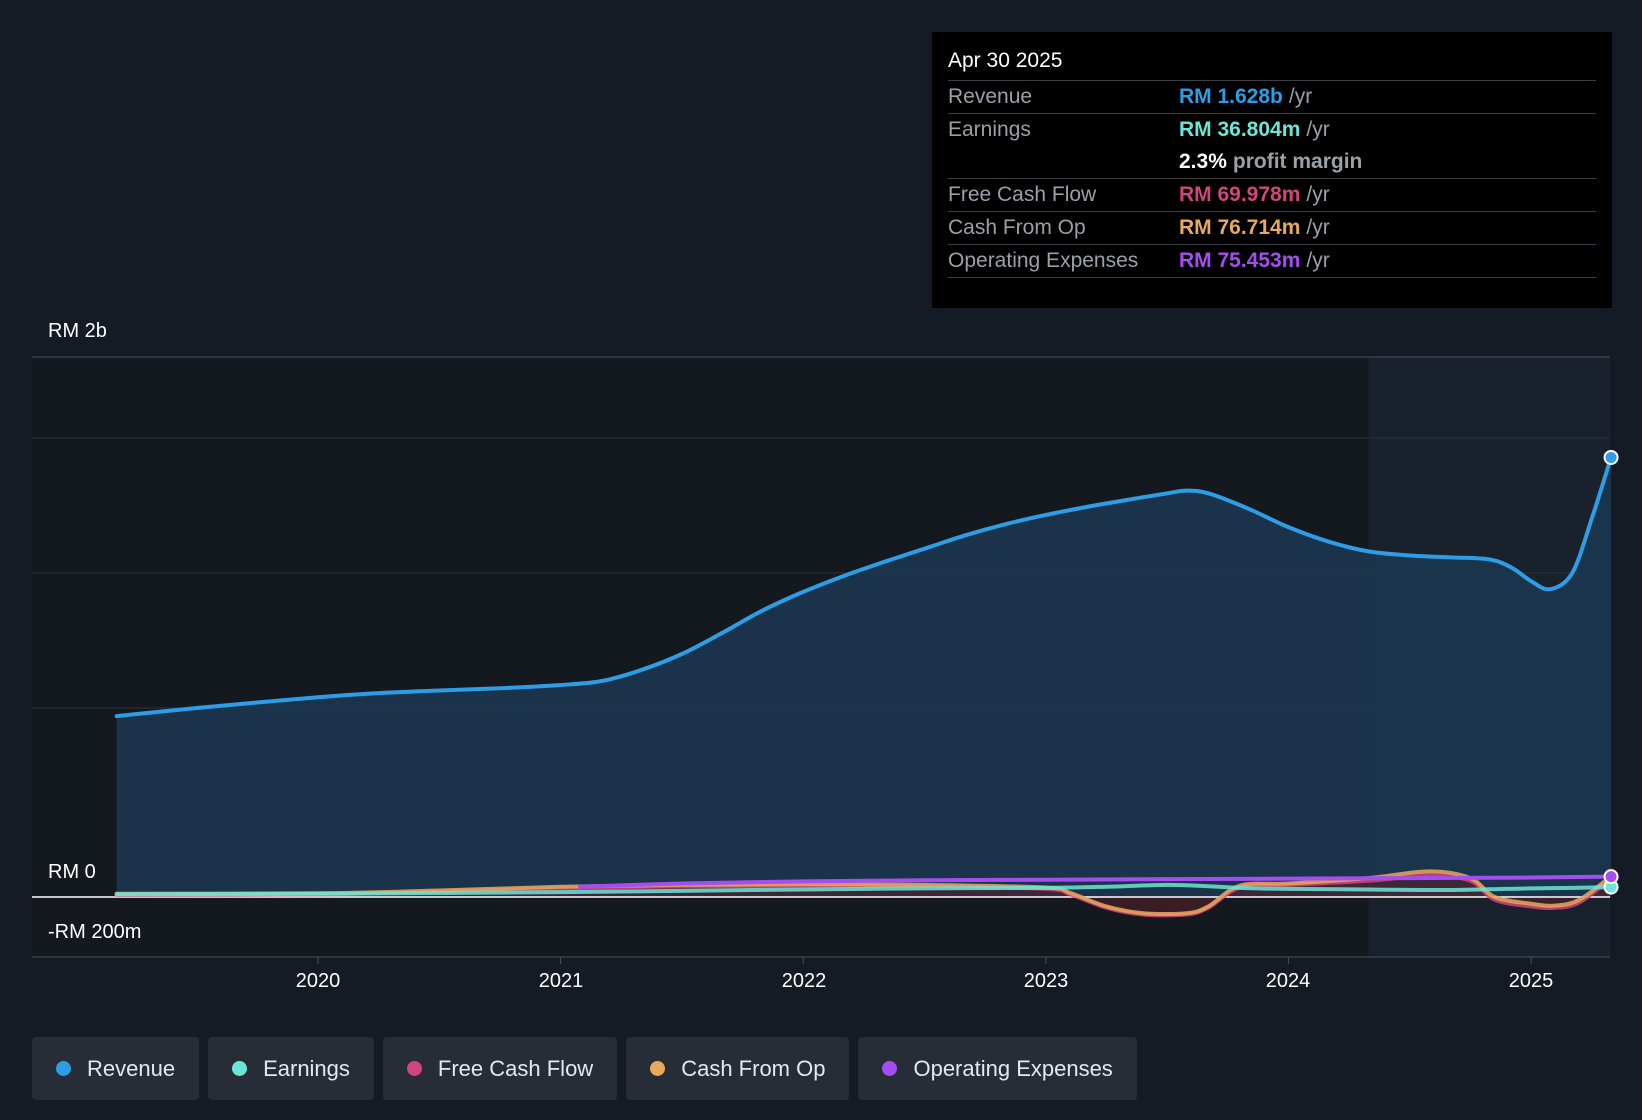 The image size is (1642, 1120). I want to click on tooltip-value: RM 36.804m, so click(1240, 129).